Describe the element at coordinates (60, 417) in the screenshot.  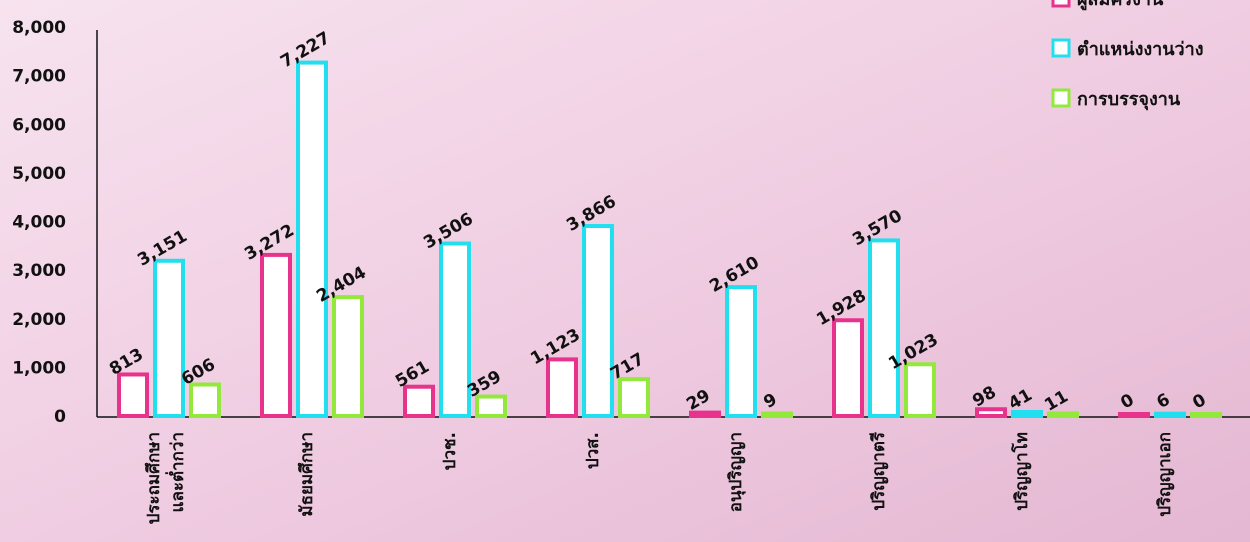
I see `y-tick-label: 0` at that location.